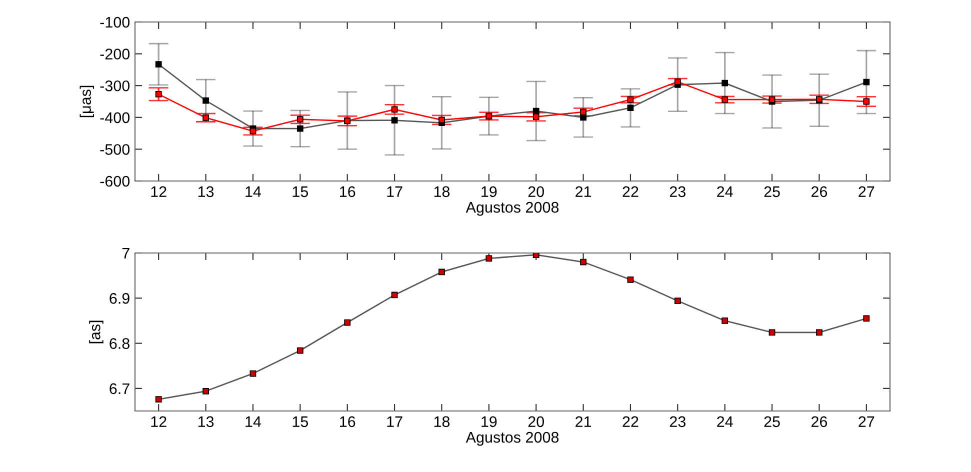  I want to click on y-tick-label: -400, so click(115, 118).